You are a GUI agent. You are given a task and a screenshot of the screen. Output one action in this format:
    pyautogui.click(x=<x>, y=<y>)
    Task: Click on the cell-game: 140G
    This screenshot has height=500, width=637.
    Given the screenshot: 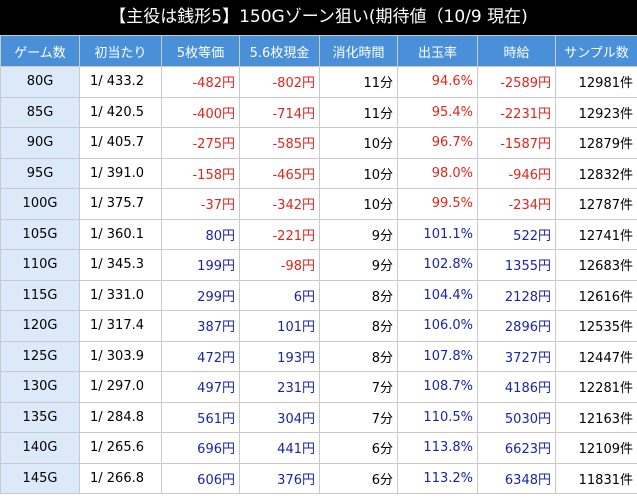 What is the action you would take?
    pyautogui.click(x=40, y=448)
    